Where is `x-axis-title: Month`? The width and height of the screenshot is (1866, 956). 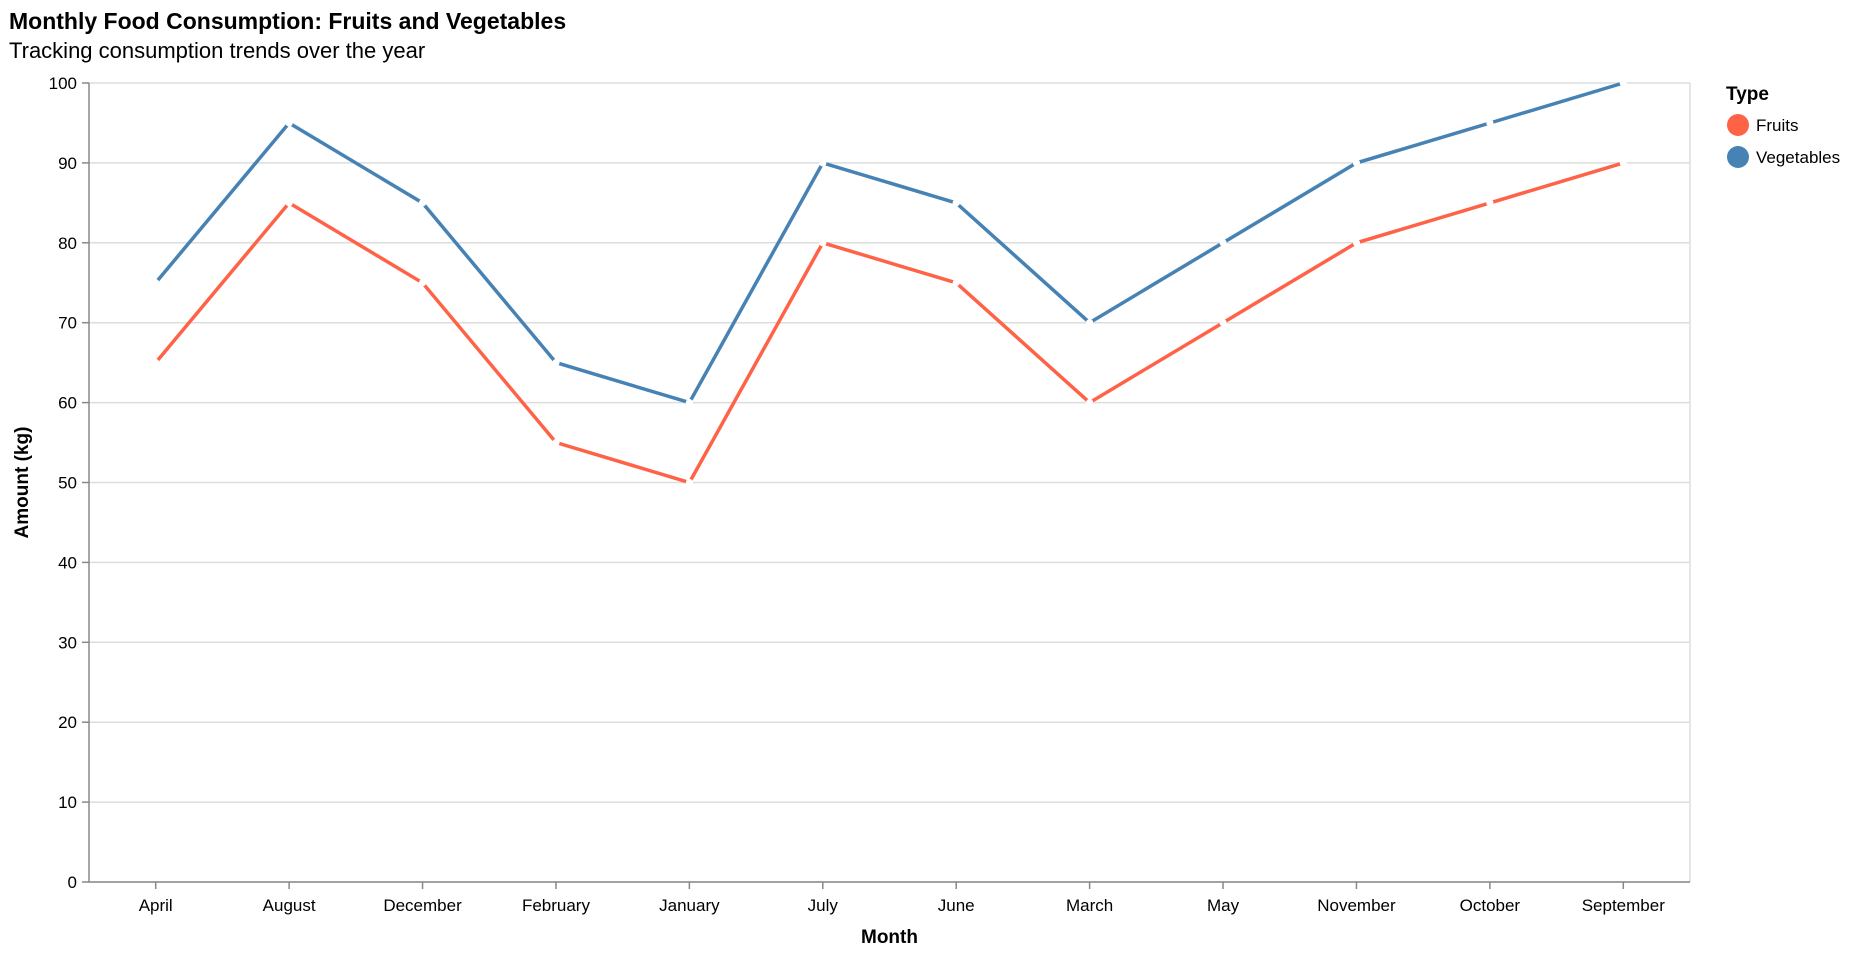
x-axis-title: Month is located at coordinates (889, 937).